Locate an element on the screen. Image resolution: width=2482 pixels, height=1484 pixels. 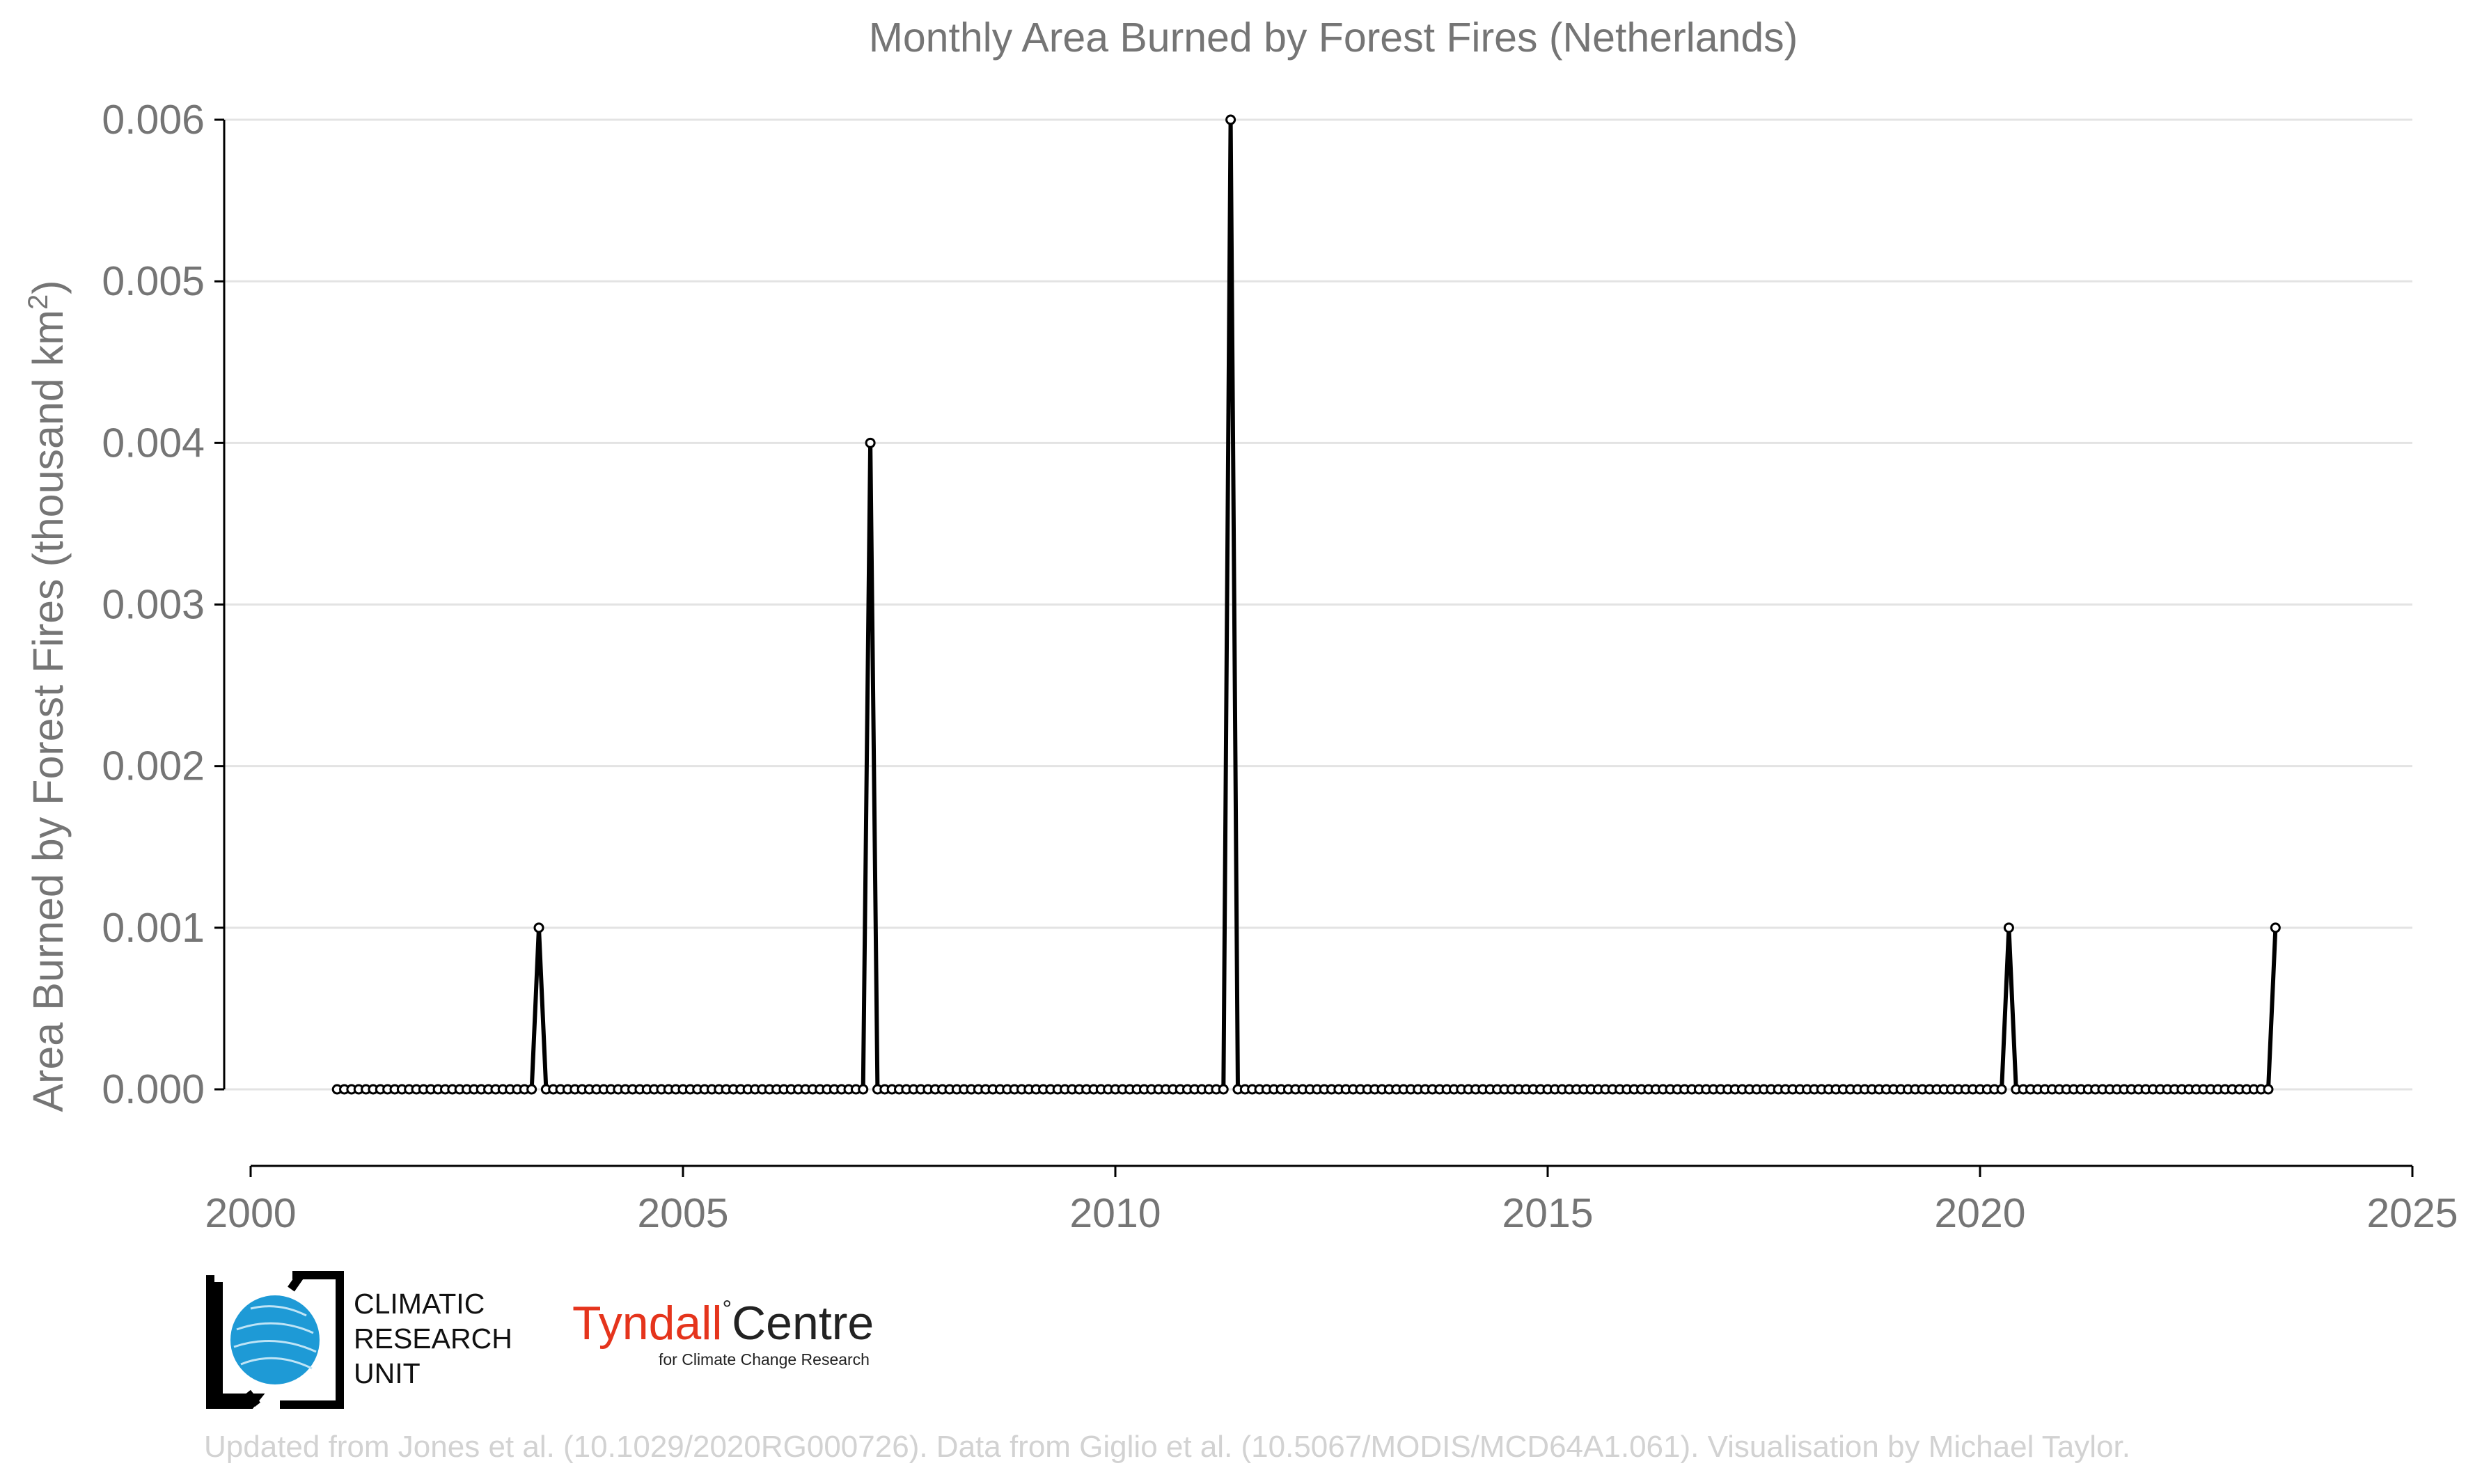
x-tick-label: 2015 is located at coordinates (1547, 1213).